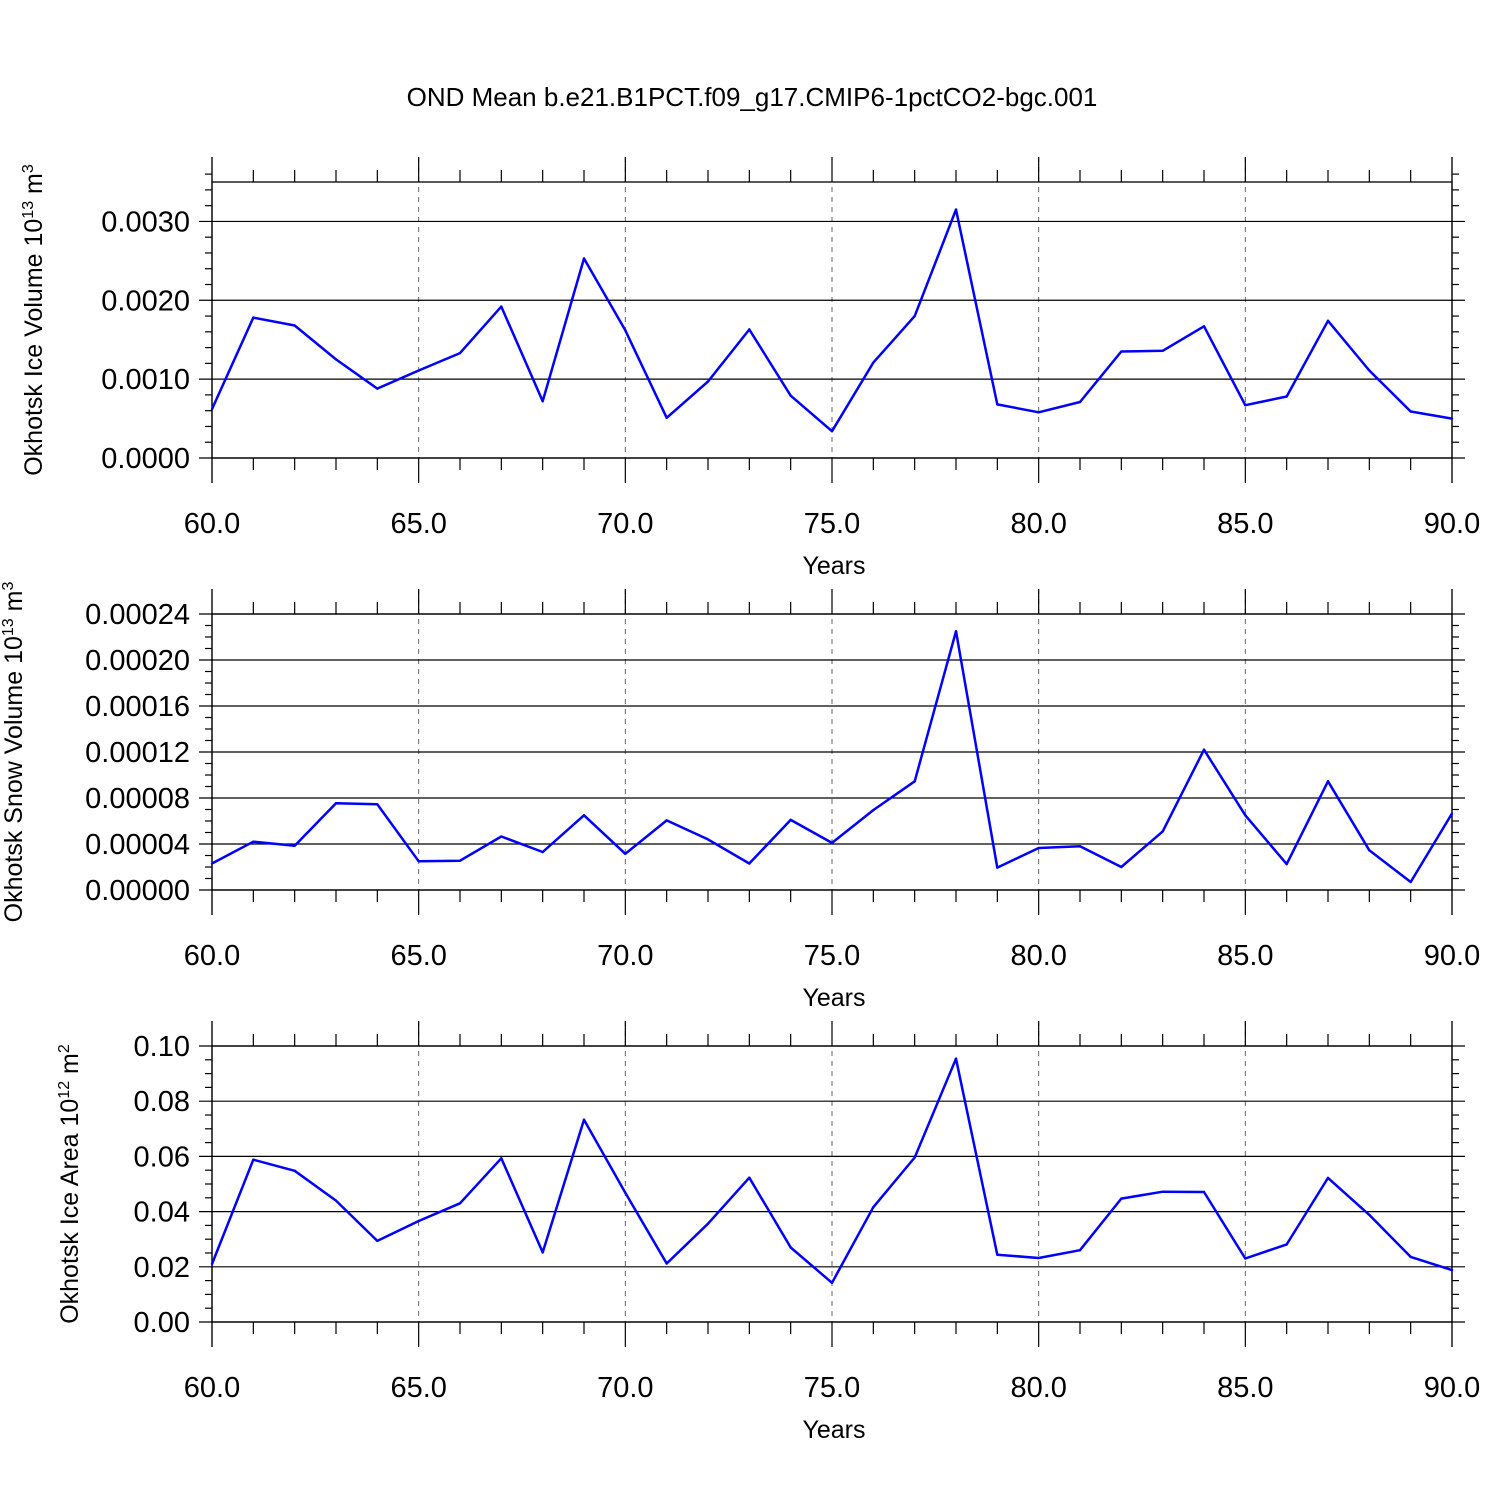 The height and width of the screenshot is (1500, 1500). What do you see at coordinates (1038, 524) in the screenshot?
I see `x-tick-label: 80.0` at bounding box center [1038, 524].